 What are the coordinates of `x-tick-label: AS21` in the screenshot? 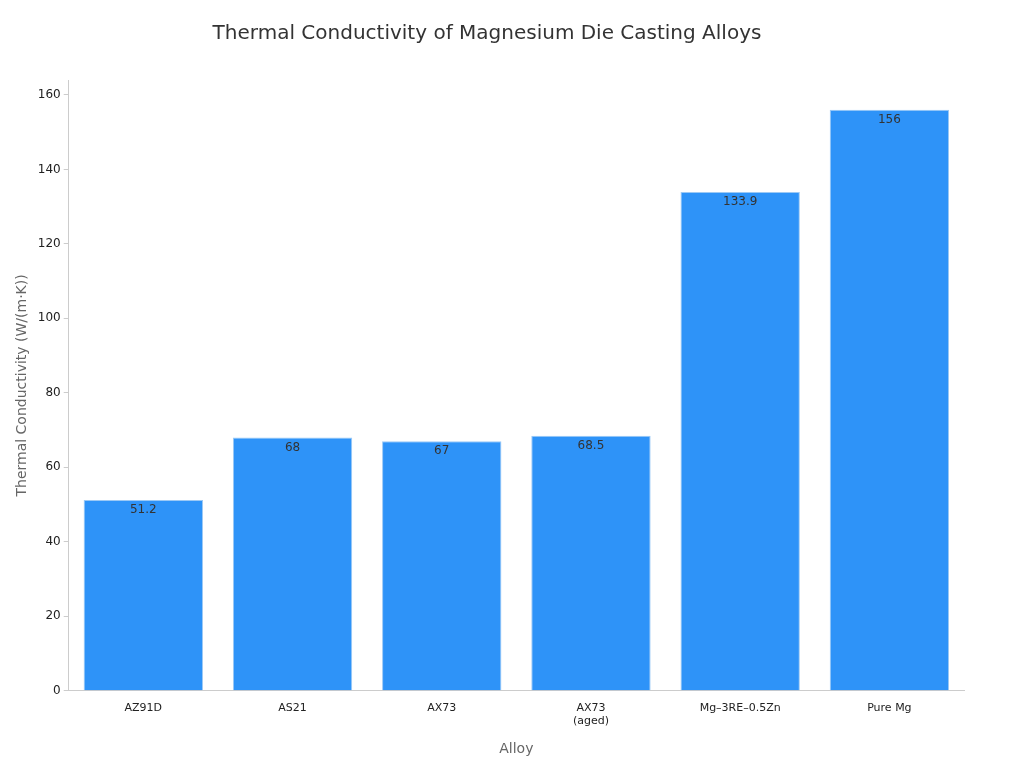 It's located at (292, 708).